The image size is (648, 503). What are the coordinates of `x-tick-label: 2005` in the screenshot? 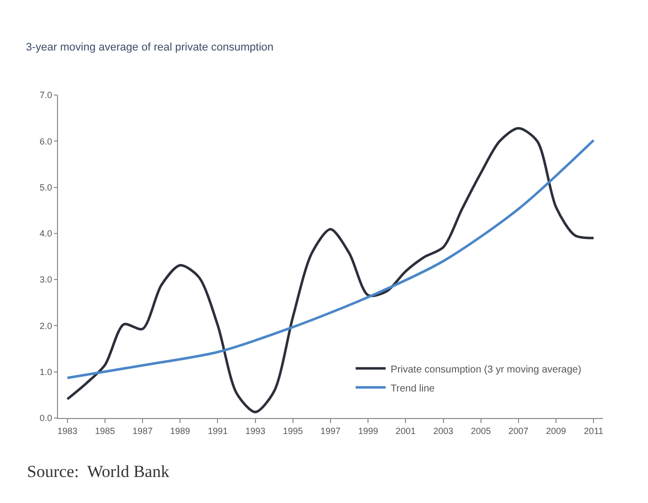 It's located at (480, 431).